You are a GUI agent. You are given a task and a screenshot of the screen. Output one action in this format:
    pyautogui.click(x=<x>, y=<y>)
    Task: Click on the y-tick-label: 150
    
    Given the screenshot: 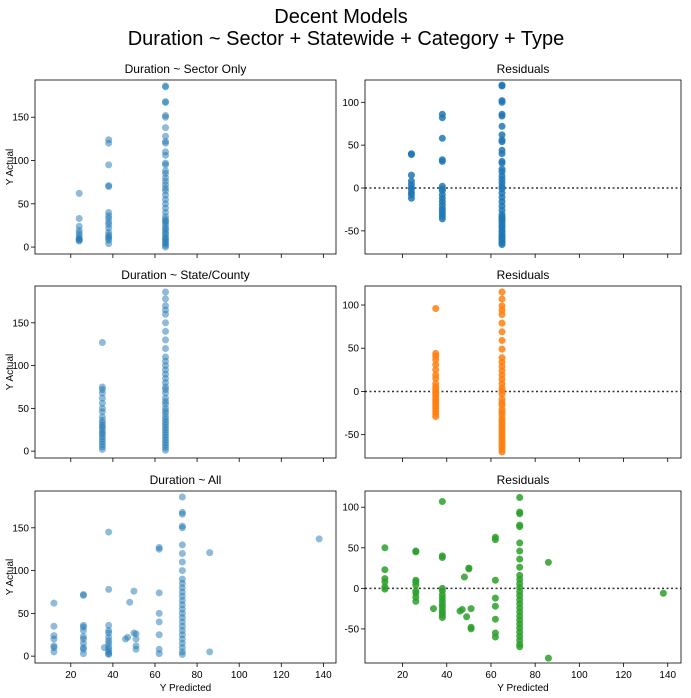 What is the action you would take?
    pyautogui.click(x=20, y=323)
    